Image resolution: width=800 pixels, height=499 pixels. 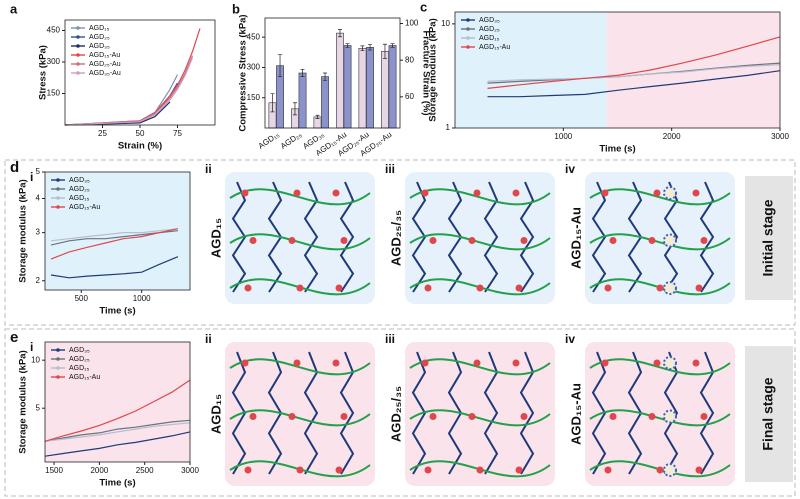 What do you see at coordinates (14, 8) in the screenshot?
I see `panel-label: a` at bounding box center [14, 8].